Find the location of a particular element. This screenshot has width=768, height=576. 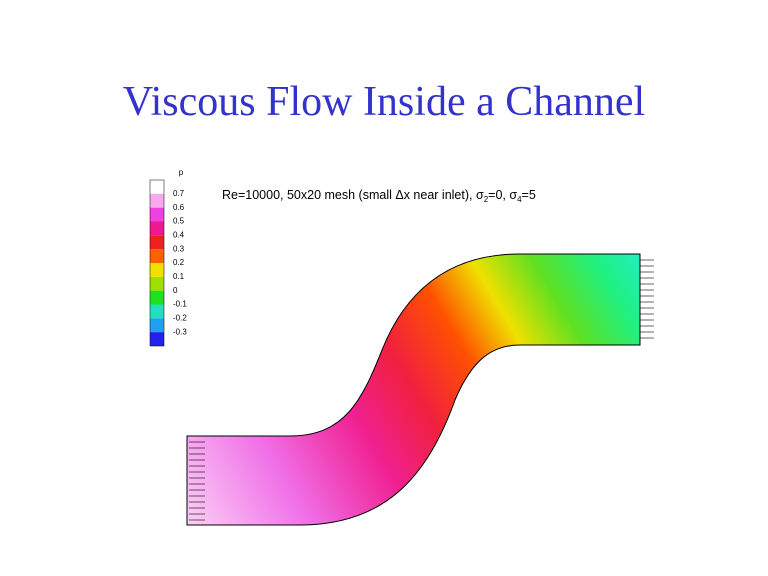

caption-text: =5 is located at coordinates (529, 195).